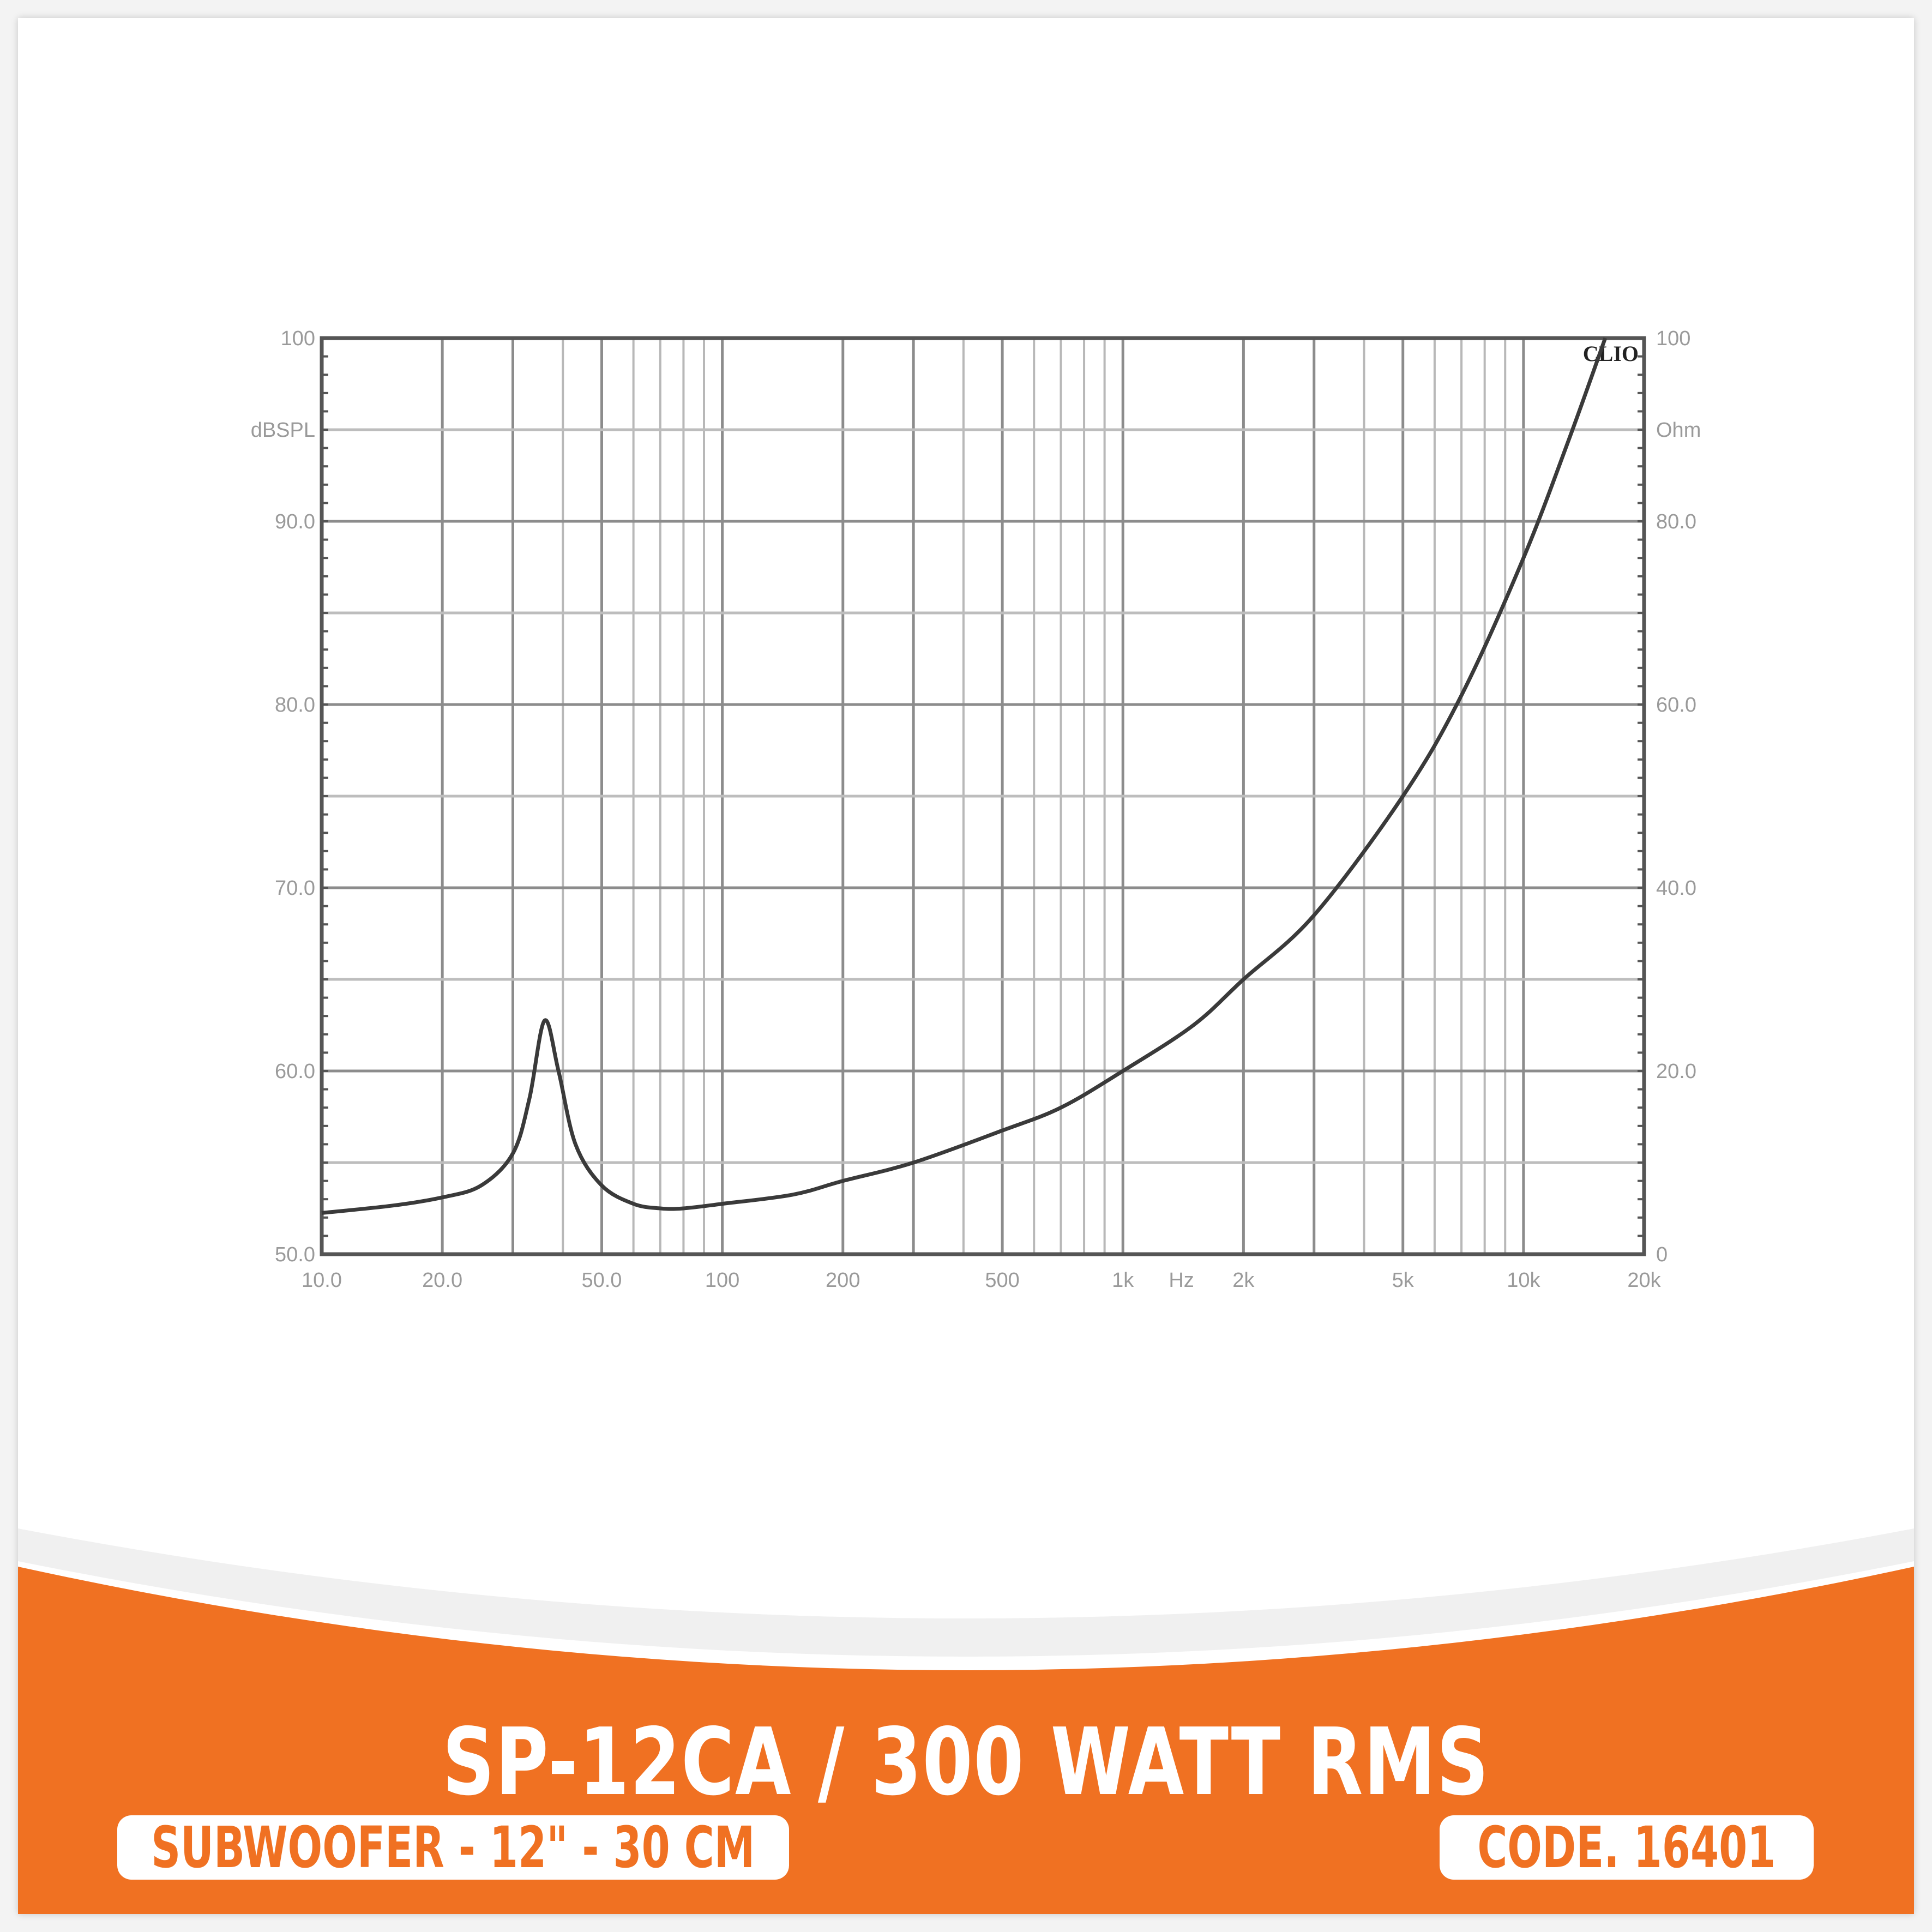 The image size is (1932, 1932). I want to click on y-axis-left-label: 50.0, so click(295, 1254).